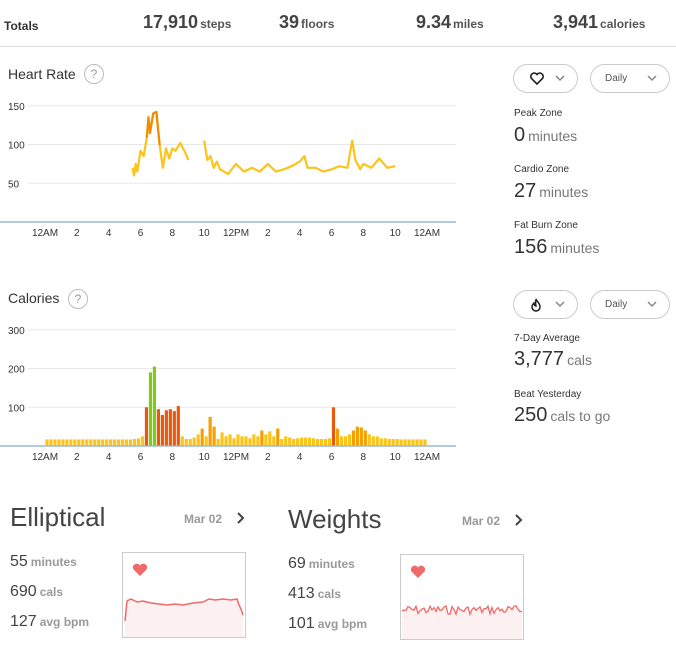 The height and width of the screenshot is (650, 676). What do you see at coordinates (94, 74) in the screenshot?
I see `heart-rate-help-button: ?` at bounding box center [94, 74].